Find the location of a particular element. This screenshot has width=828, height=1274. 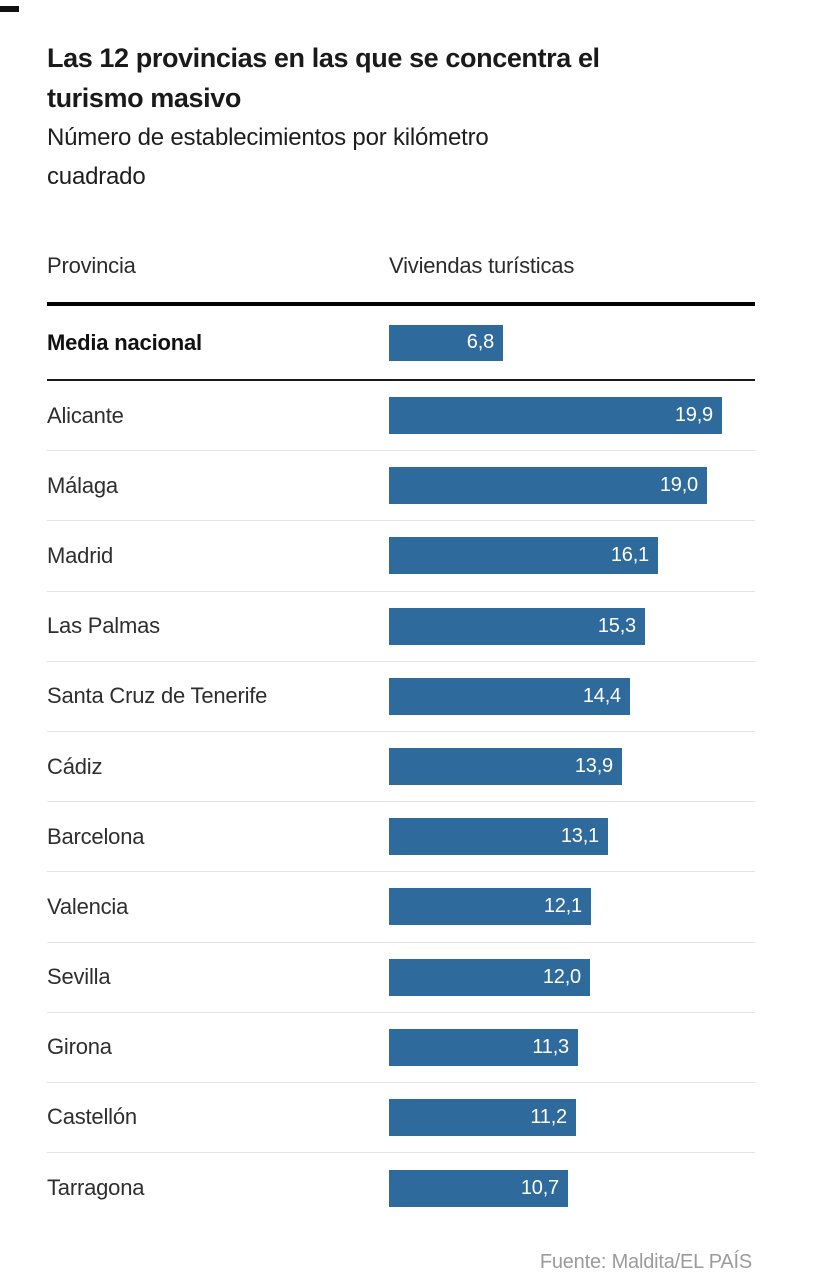

row-bar: 19,0 is located at coordinates (548, 486).